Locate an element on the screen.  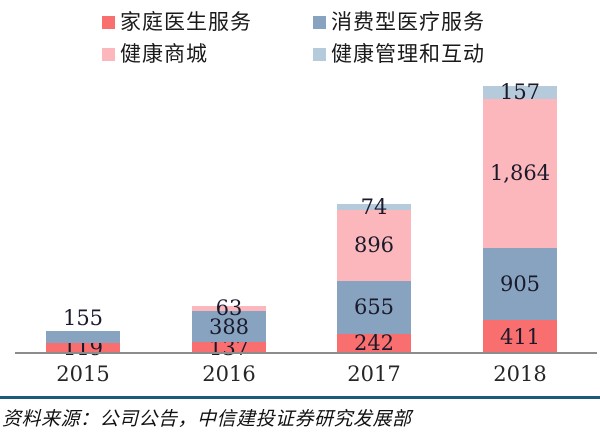
divider-line is located at coordinates (300, 397).